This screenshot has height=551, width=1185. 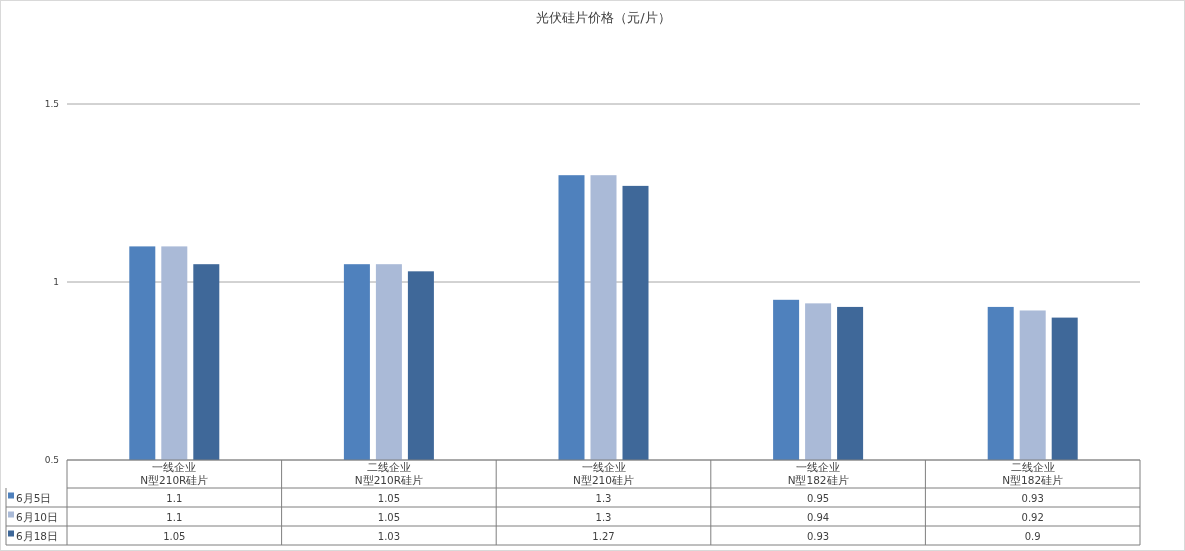 What do you see at coordinates (34, 497) in the screenshot?
I see `legend-label: 6月5日` at bounding box center [34, 497].